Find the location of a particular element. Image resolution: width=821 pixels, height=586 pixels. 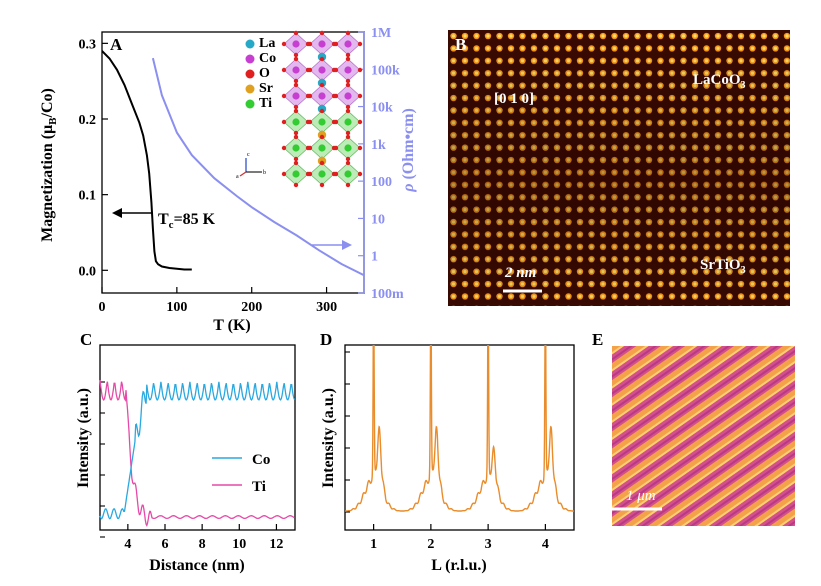

atom-o-marker is located at coordinates (250, 74).